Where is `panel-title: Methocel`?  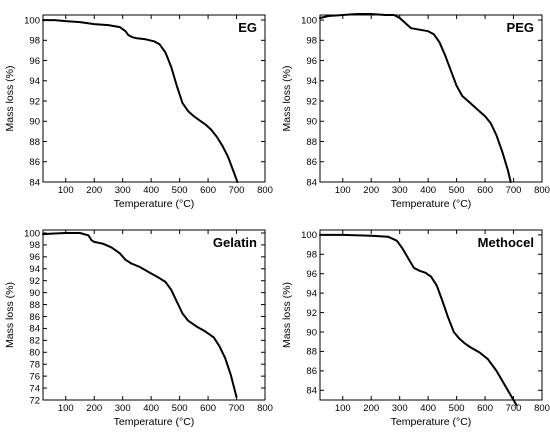
panel-title: Methocel is located at coordinates (506, 242).